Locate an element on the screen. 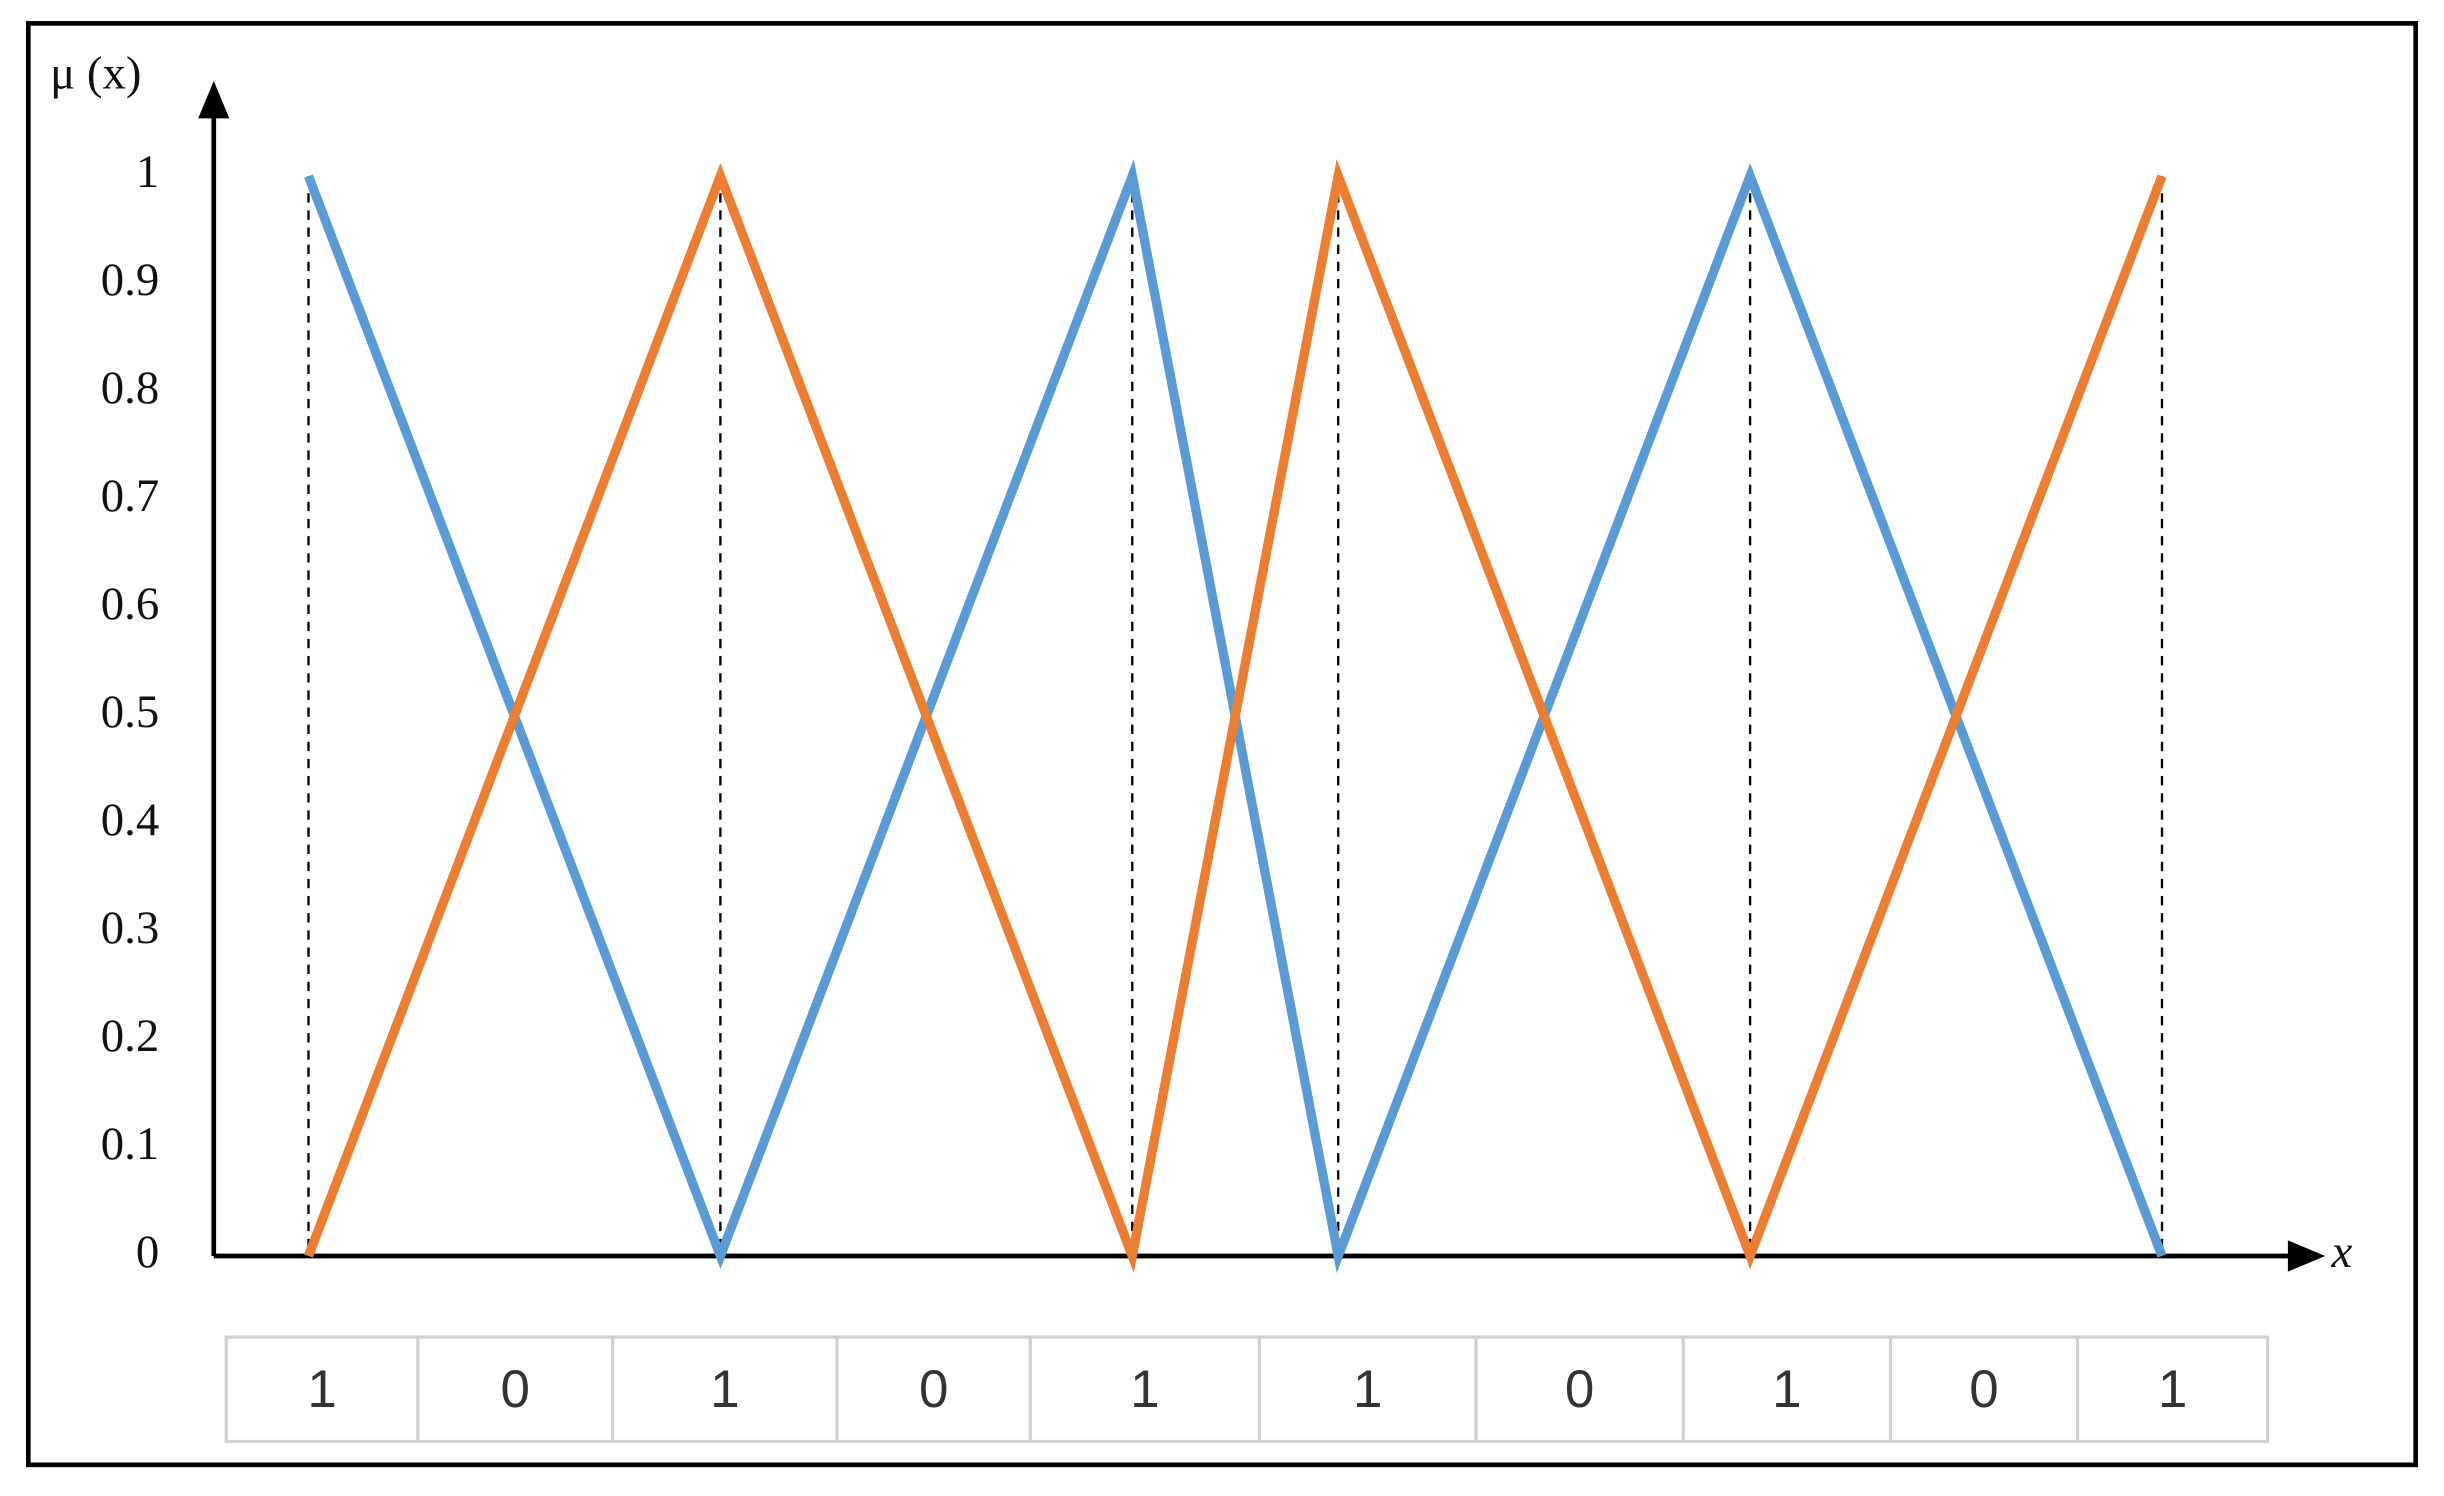 The height and width of the screenshot is (1496, 2444). x-axis-label: x is located at coordinates (2342, 1252).